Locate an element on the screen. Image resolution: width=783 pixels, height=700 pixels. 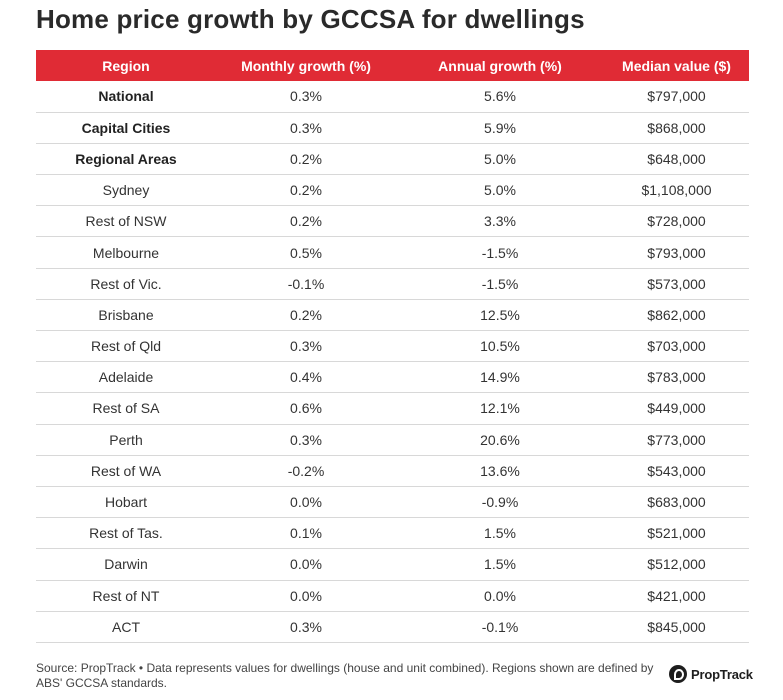
cell-median-value: $421,000 is located at coordinates (676, 596).